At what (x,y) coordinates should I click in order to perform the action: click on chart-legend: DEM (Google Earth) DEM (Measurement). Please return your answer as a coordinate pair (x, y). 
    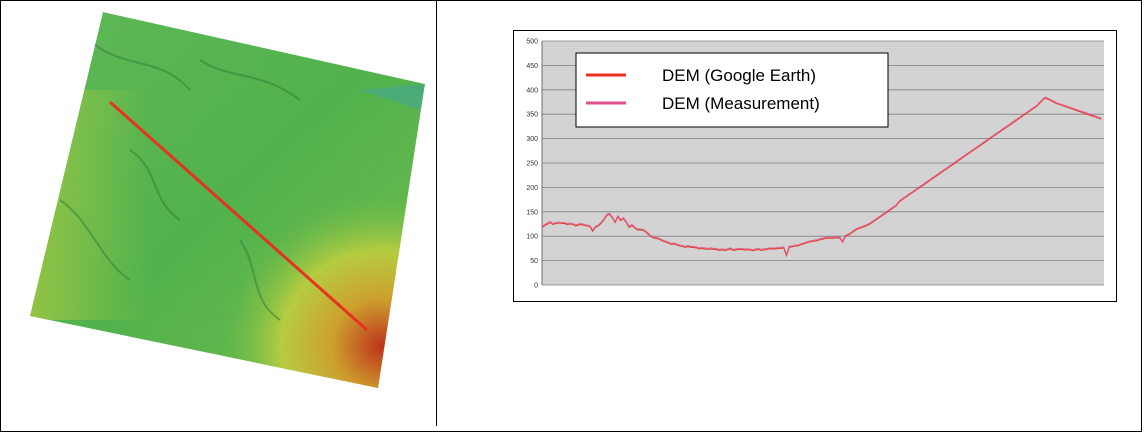
    Looking at the image, I should click on (732, 90).